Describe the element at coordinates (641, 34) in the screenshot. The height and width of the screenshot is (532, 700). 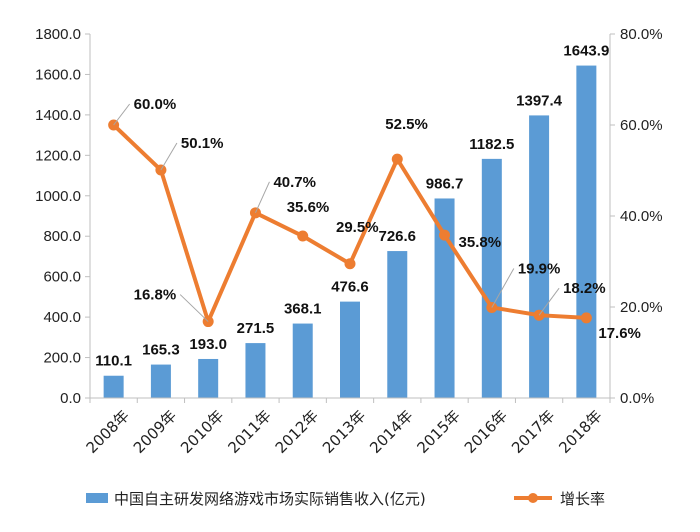
I see `y-right-tick-label: 80.0%` at that location.